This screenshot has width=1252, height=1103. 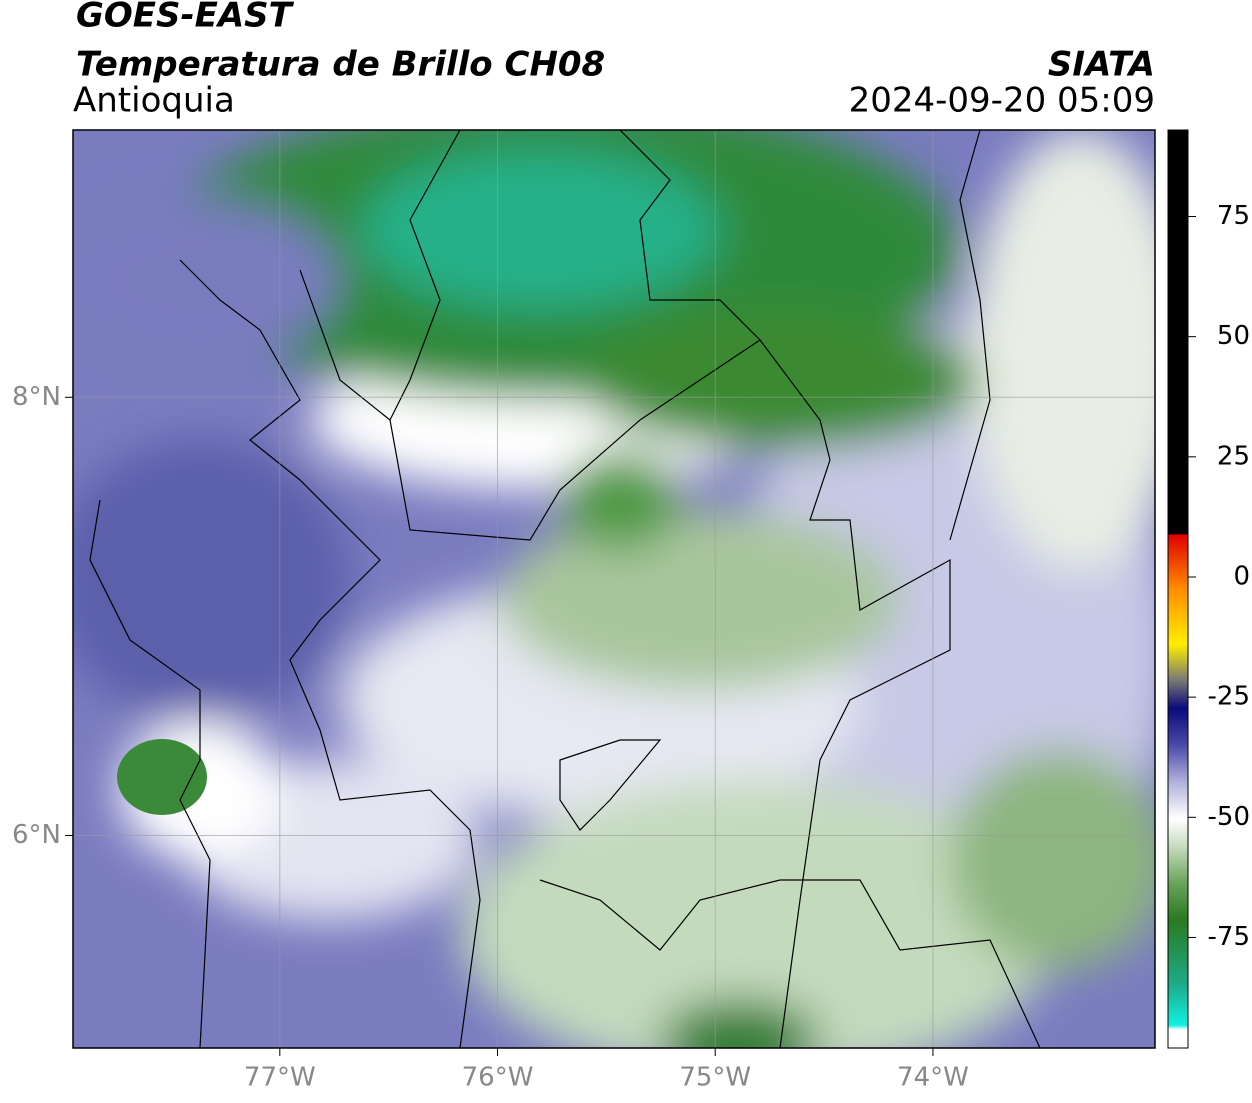 I want to click on colorbar-tick-label: -50, so click(x=1229, y=817).